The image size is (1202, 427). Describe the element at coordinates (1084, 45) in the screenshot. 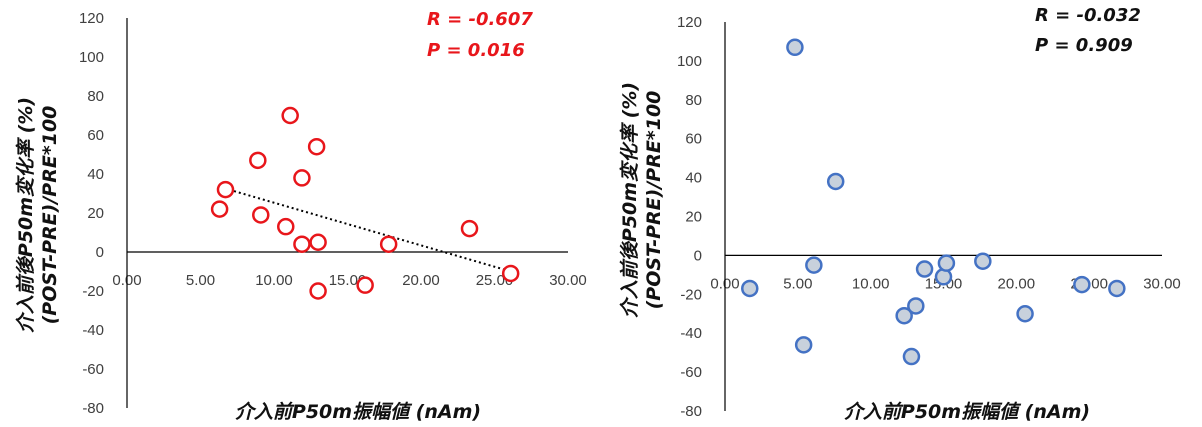

I see `p-value: P = 0.909` at that location.